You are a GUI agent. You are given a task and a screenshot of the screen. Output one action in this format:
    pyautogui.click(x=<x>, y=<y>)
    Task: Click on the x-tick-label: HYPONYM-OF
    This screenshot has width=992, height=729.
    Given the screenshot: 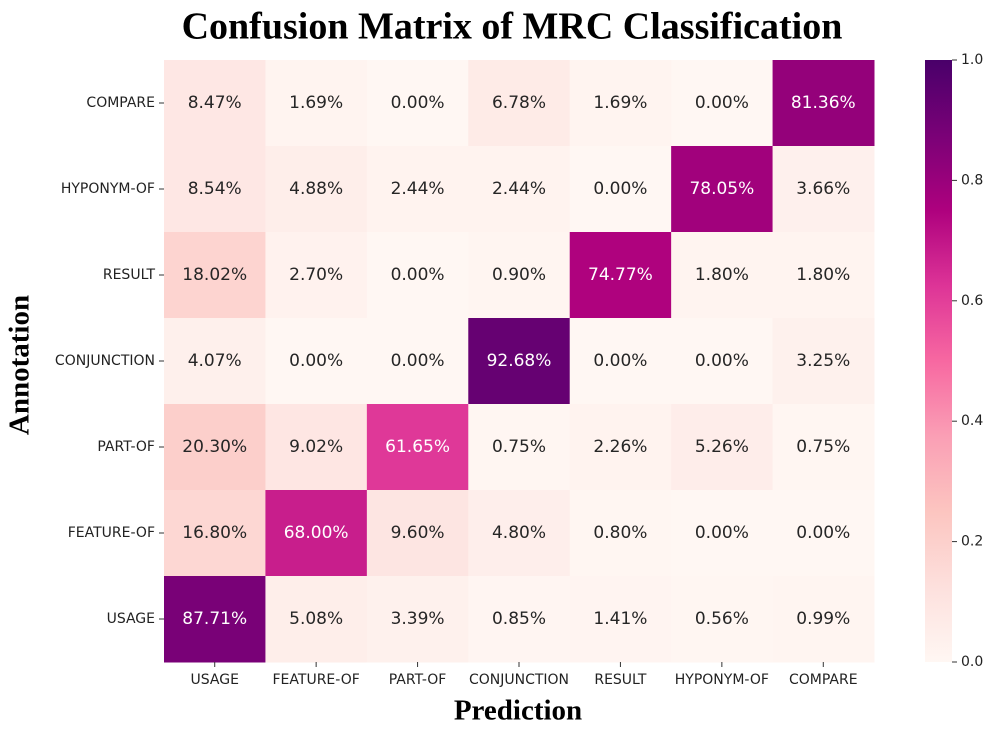 What is the action you would take?
    pyautogui.click(x=722, y=680)
    